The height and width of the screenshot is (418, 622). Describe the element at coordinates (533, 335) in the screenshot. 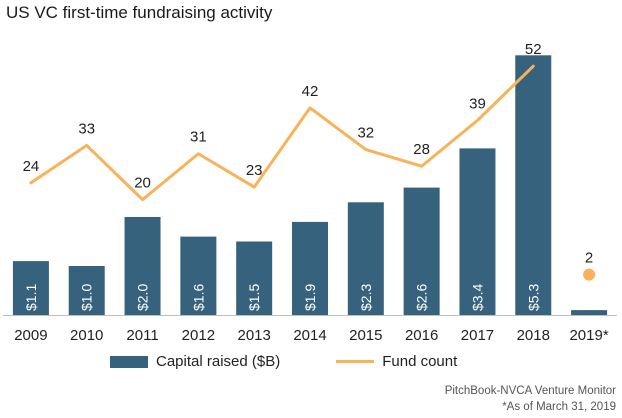

I see `x-tick-label: 2018` at that location.